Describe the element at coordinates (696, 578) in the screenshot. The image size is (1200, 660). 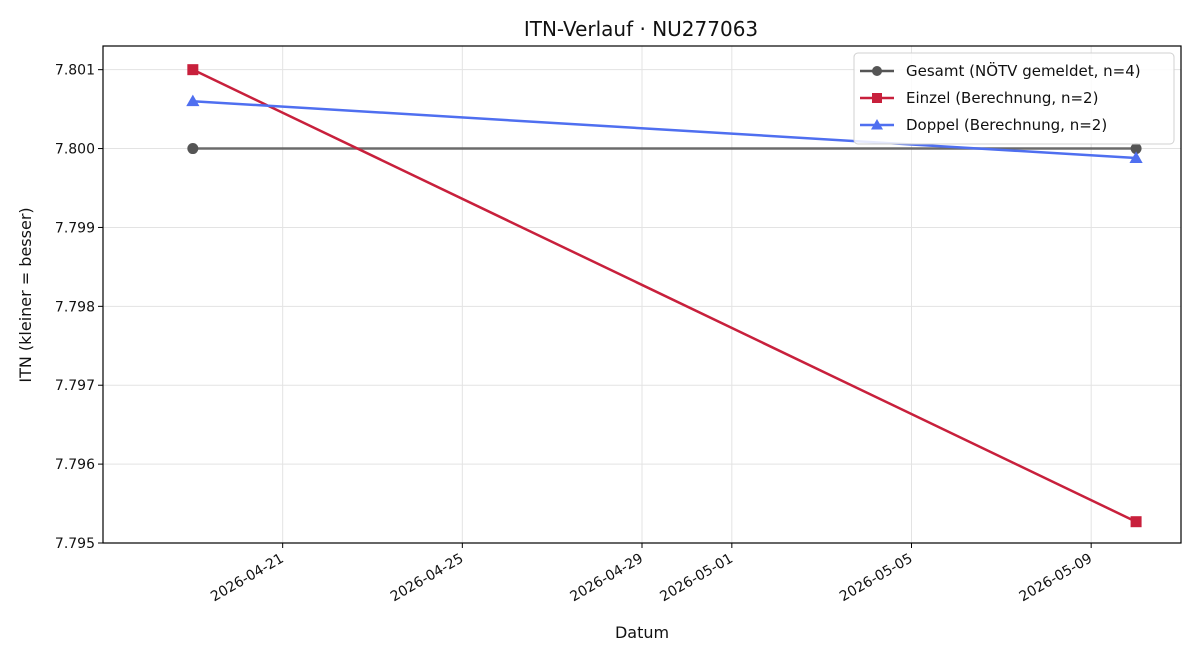
I see `x-tick-label: 2026-05-01` at that location.